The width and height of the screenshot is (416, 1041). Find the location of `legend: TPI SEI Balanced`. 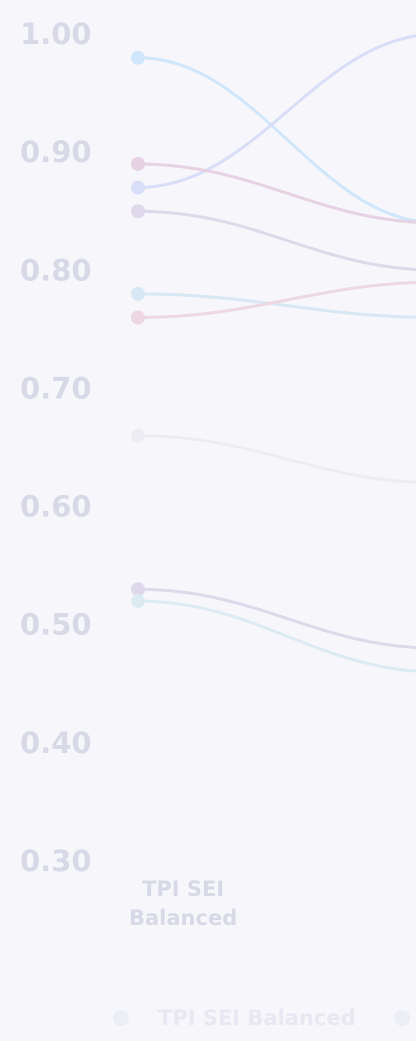

legend: TPI SEI Balanced is located at coordinates (261, 1018).